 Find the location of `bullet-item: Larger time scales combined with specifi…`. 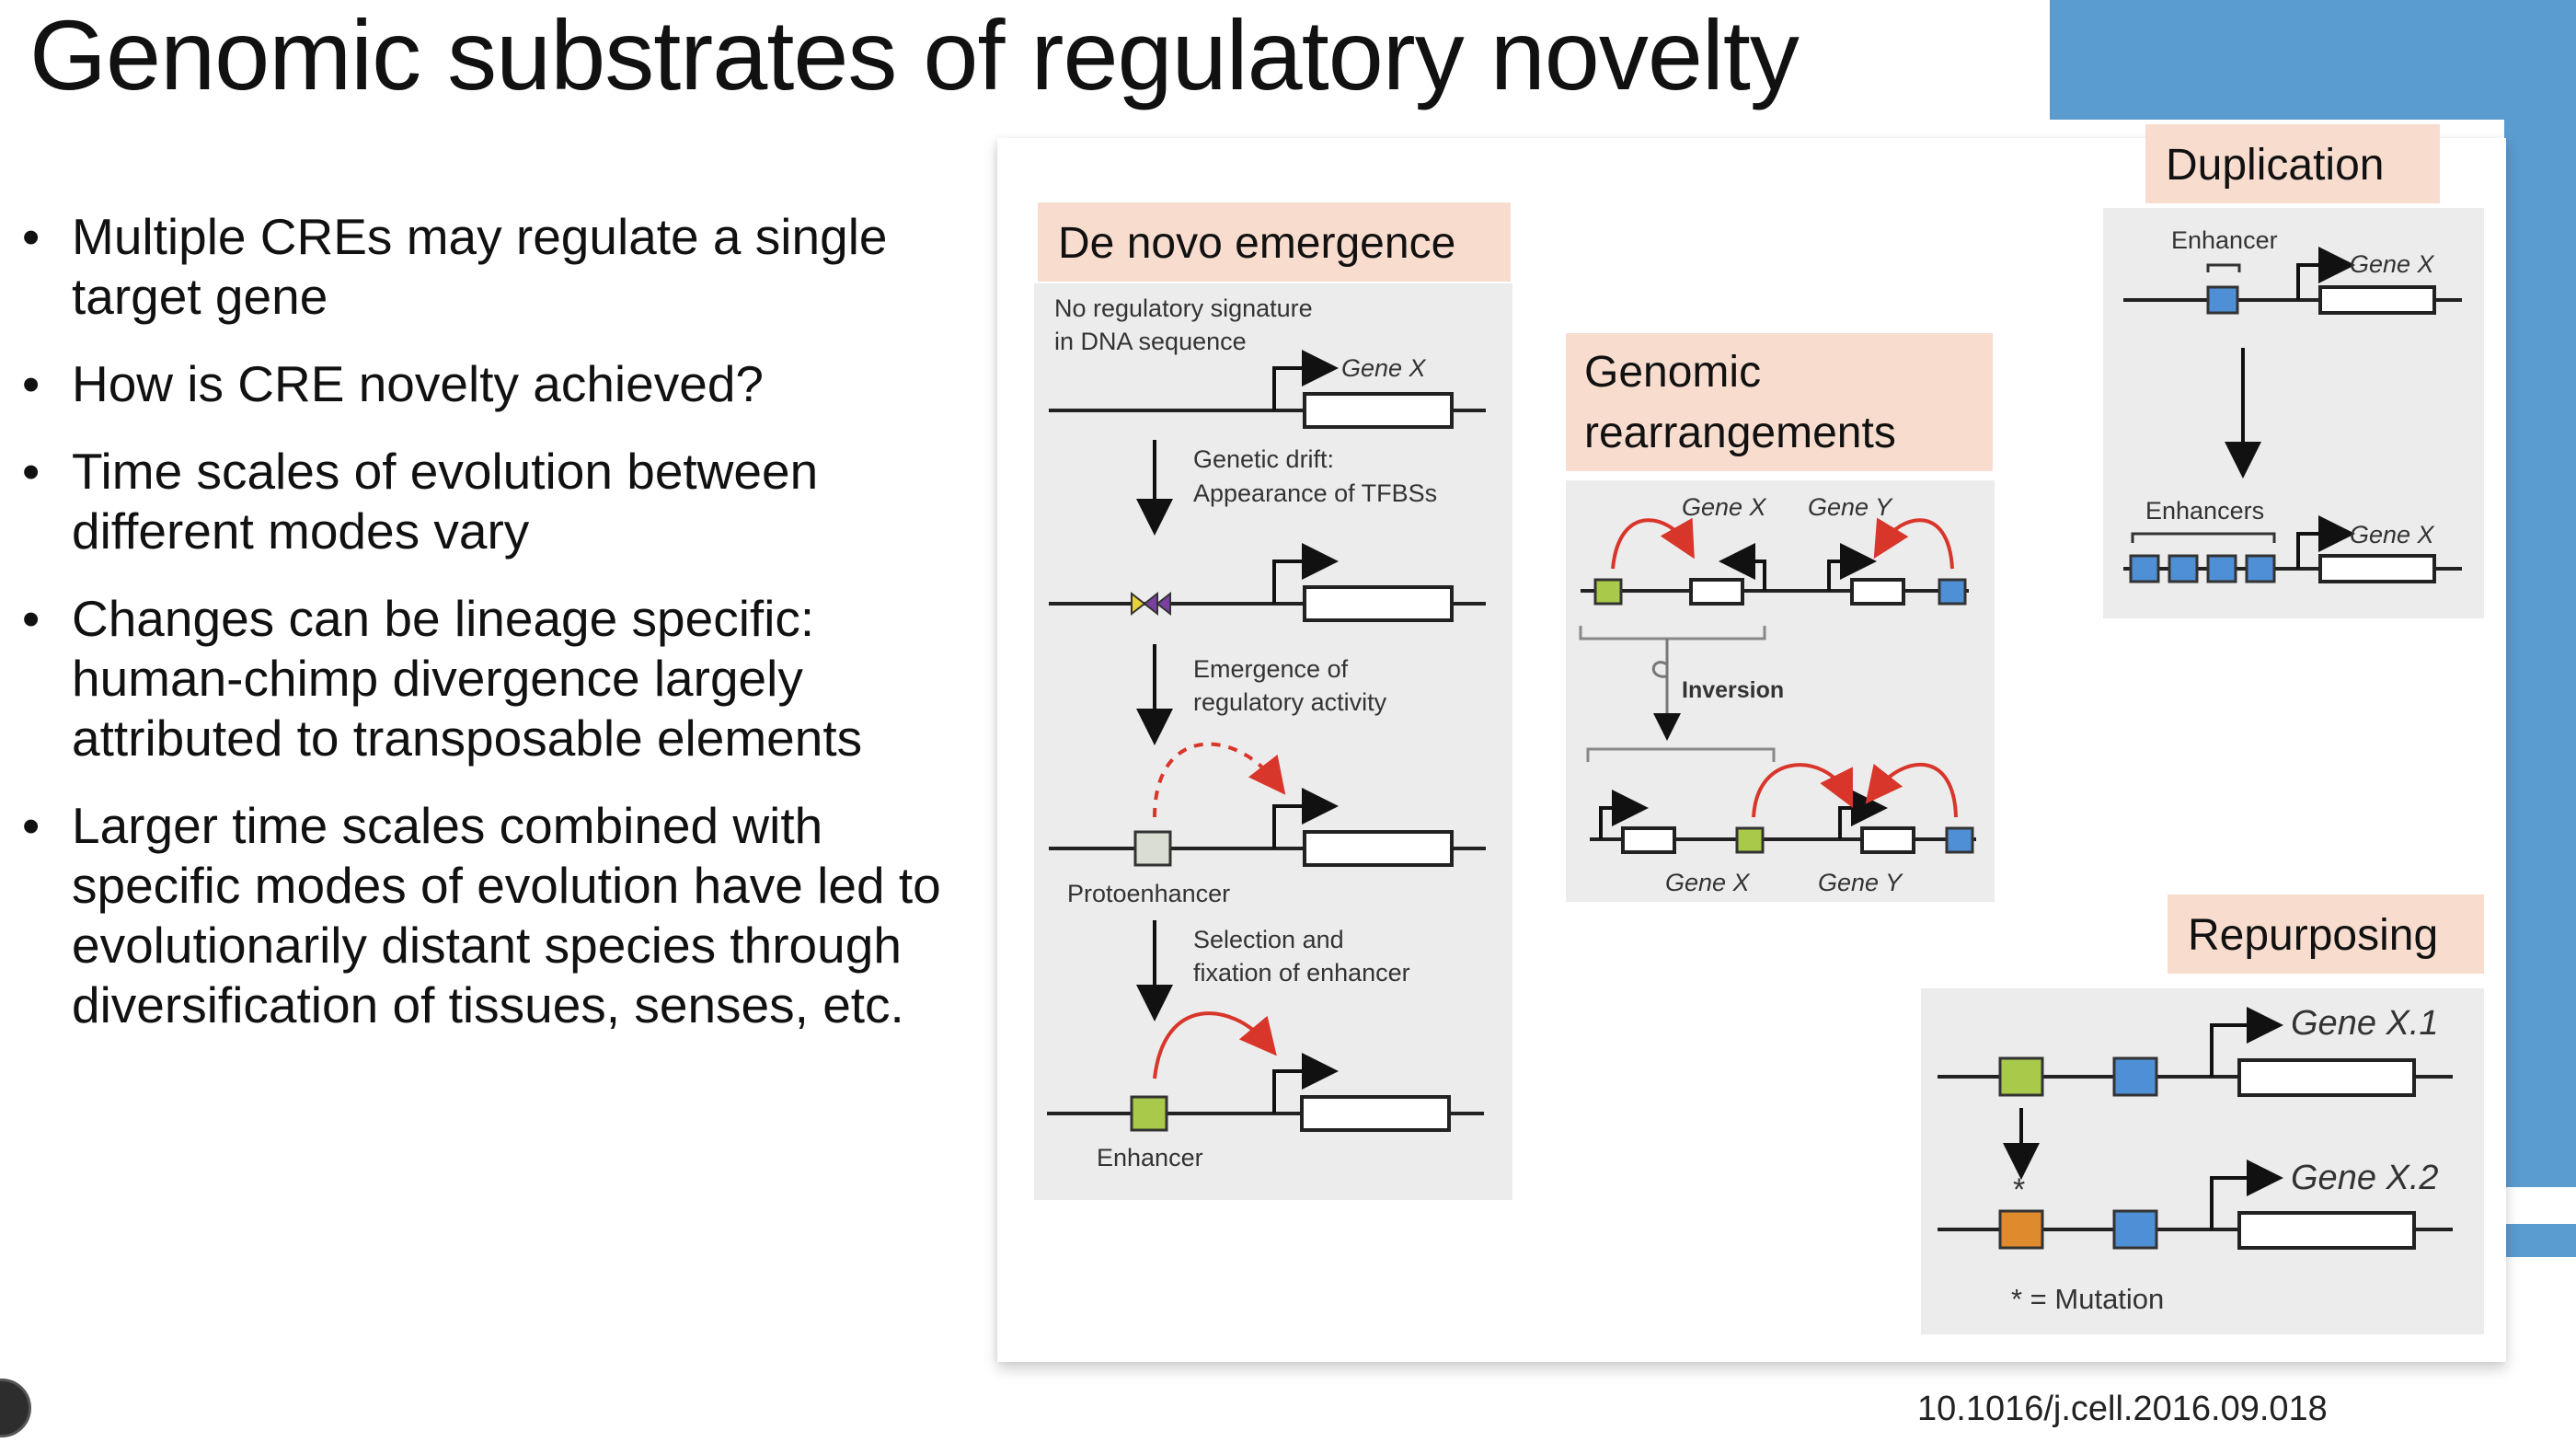

bullet-item: Larger time scales combined with specifi… is located at coordinates (496, 915).